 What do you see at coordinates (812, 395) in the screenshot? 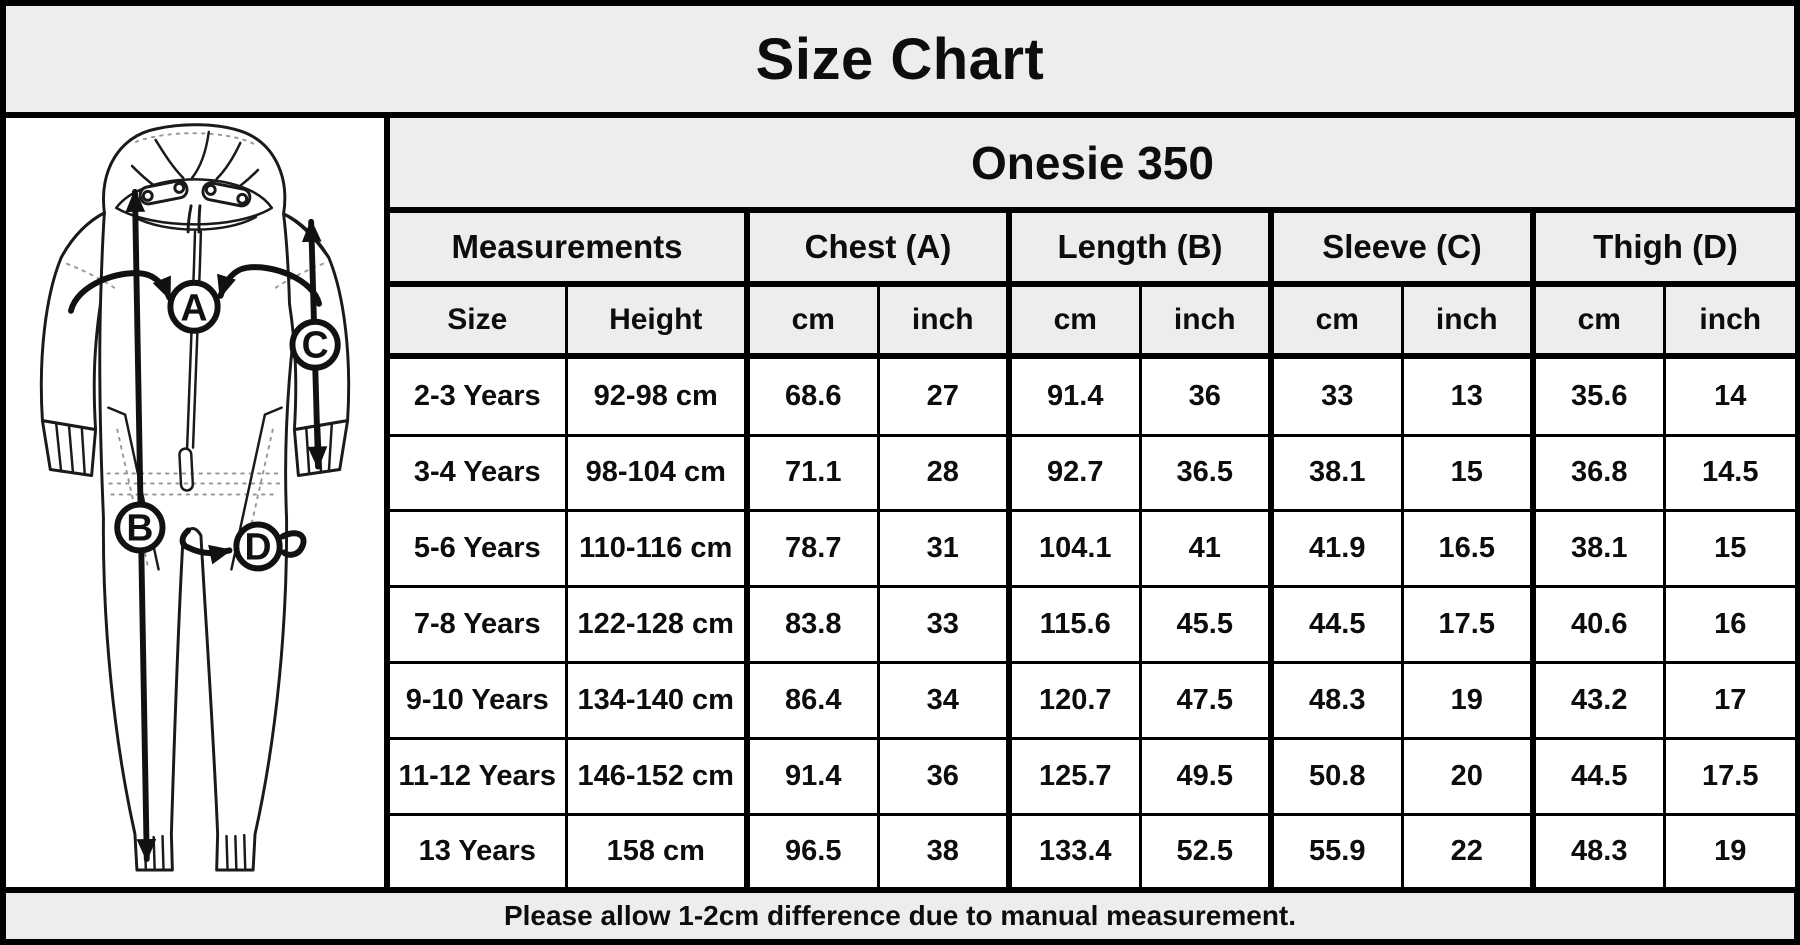
I see `chest-cm-cell: 68.6` at bounding box center [812, 395].